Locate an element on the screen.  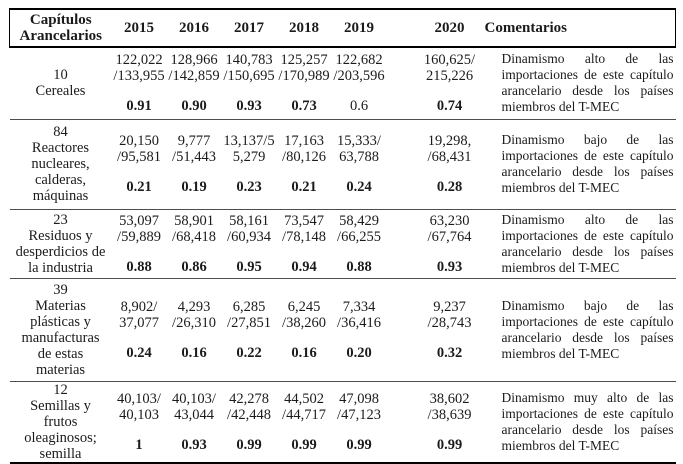
value-line-1: 6,245 is located at coordinates (304, 306).